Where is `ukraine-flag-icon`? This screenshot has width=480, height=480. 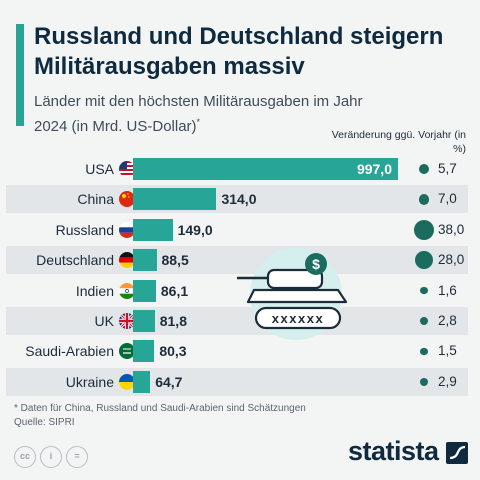 ukraine-flag-icon is located at coordinates (127, 381).